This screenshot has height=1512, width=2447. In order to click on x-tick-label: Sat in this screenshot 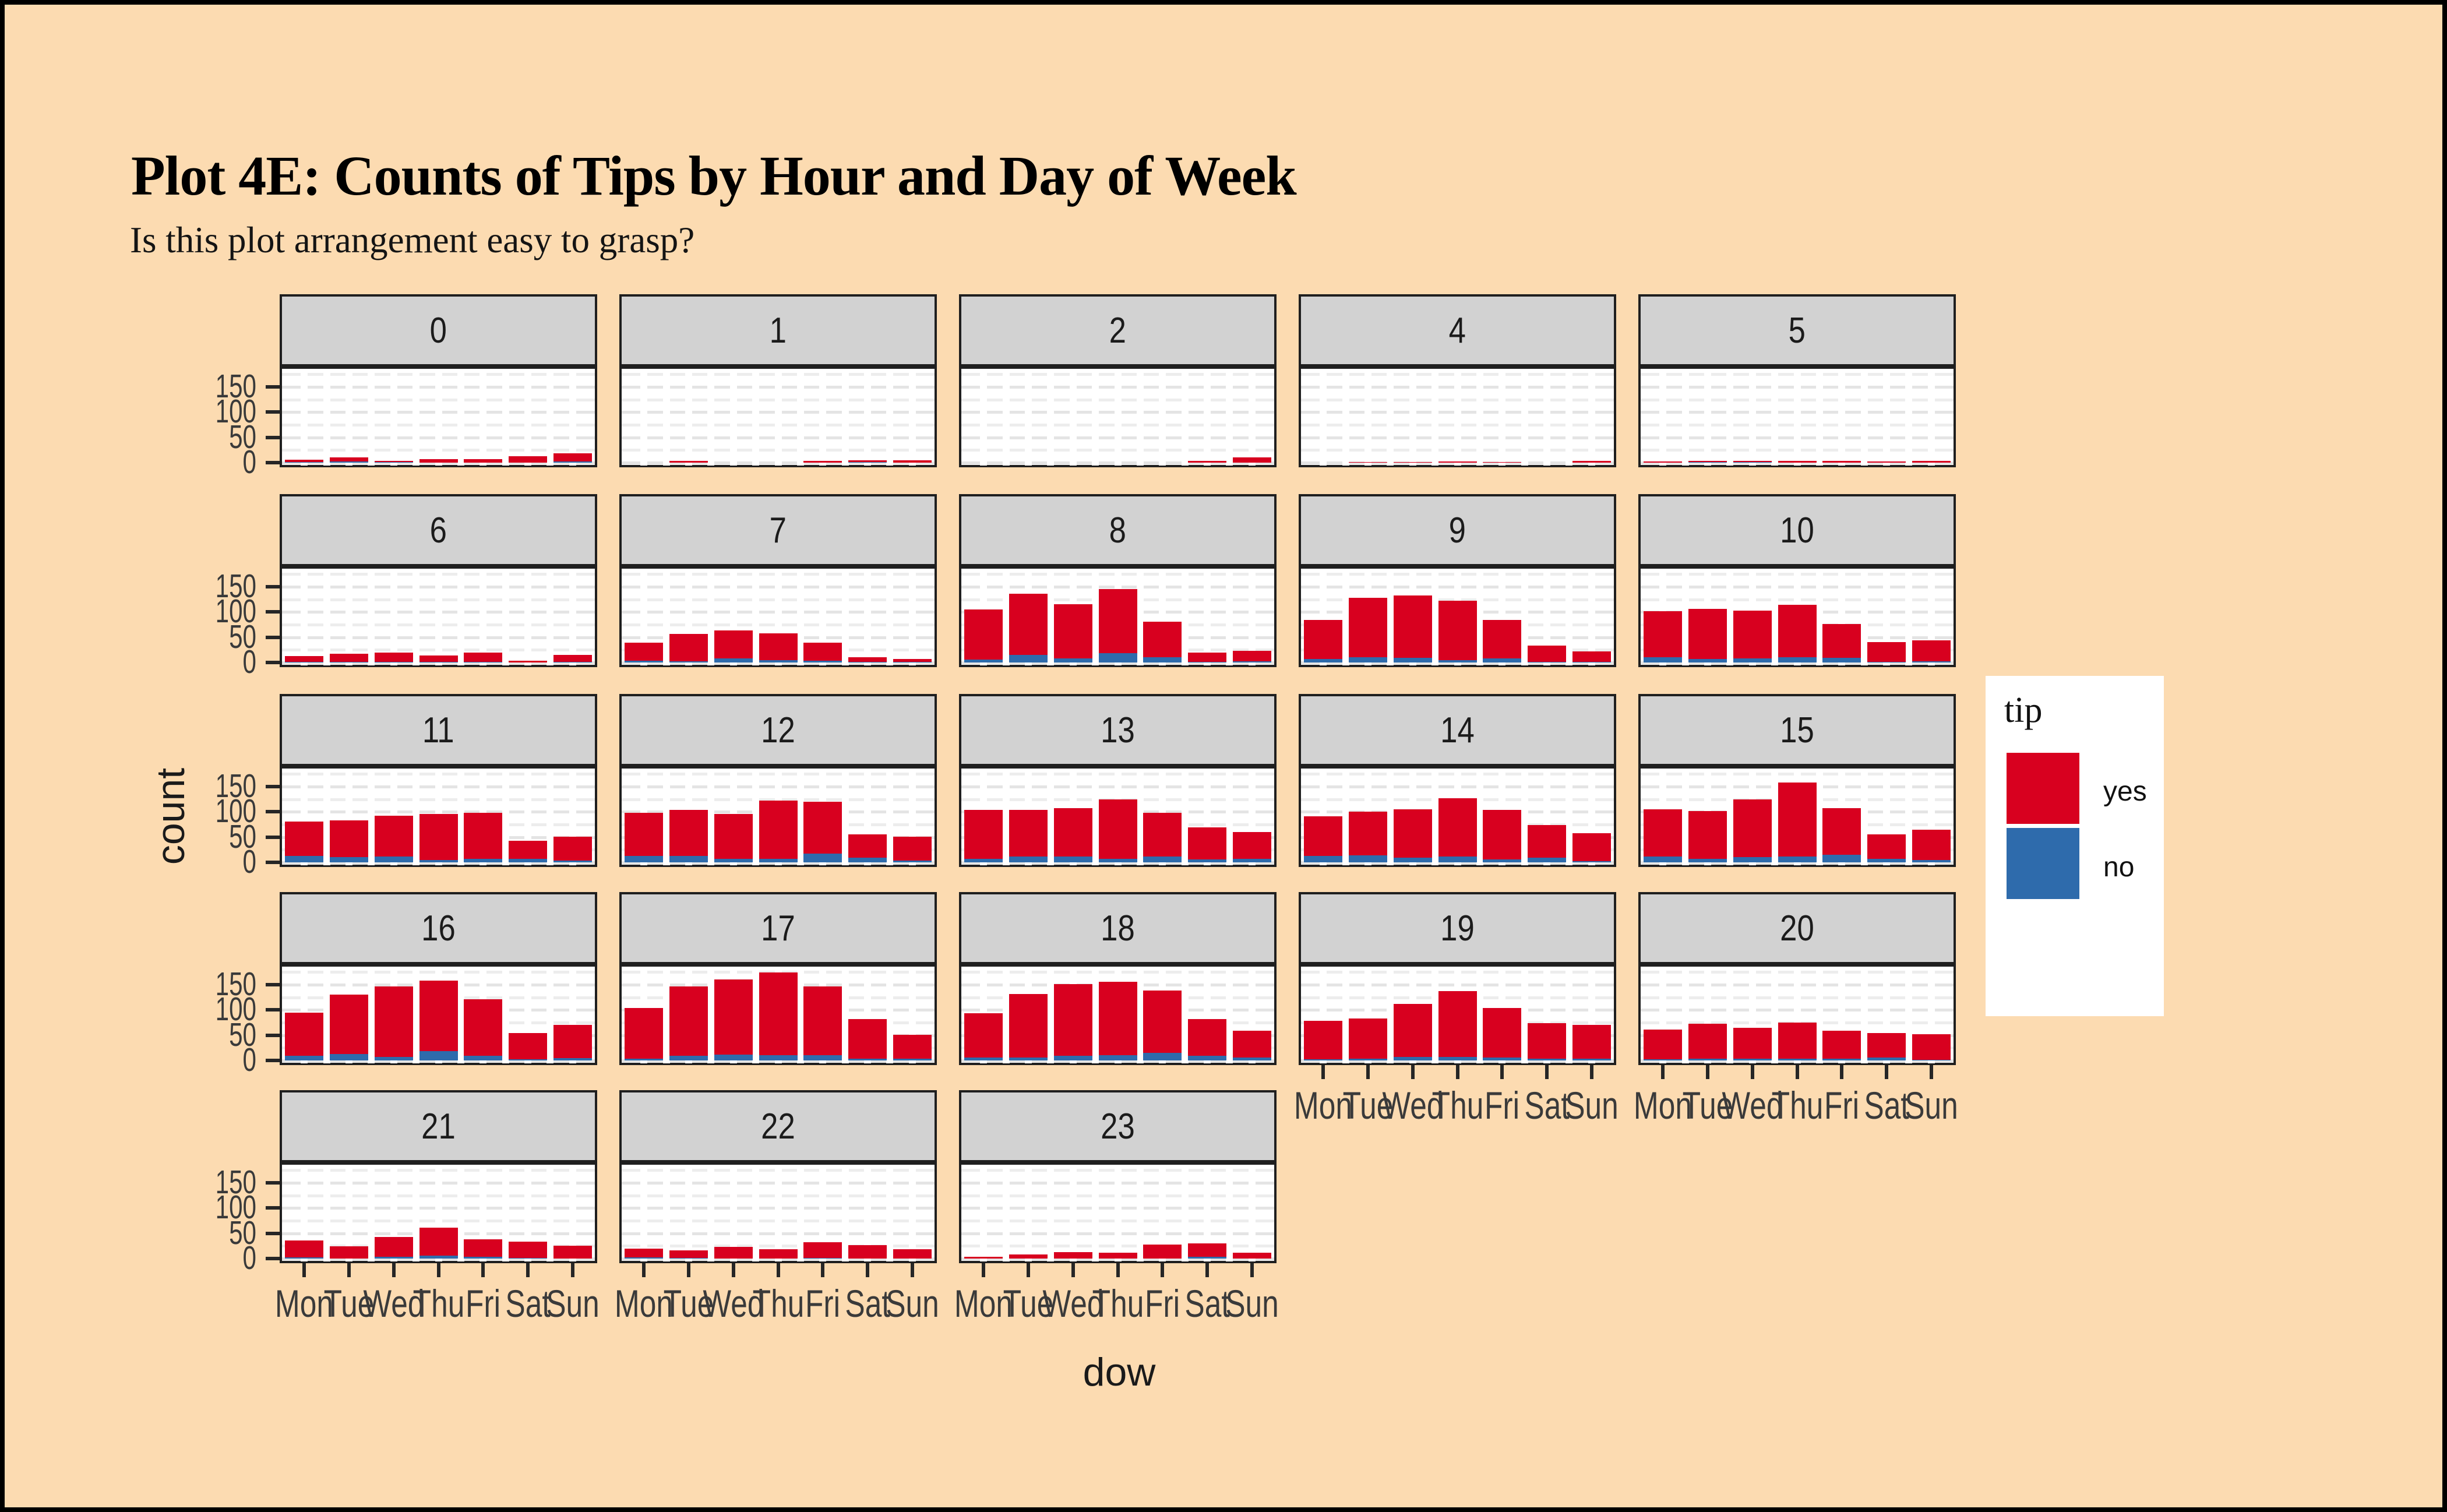, I will do `click(1207, 1303)`.